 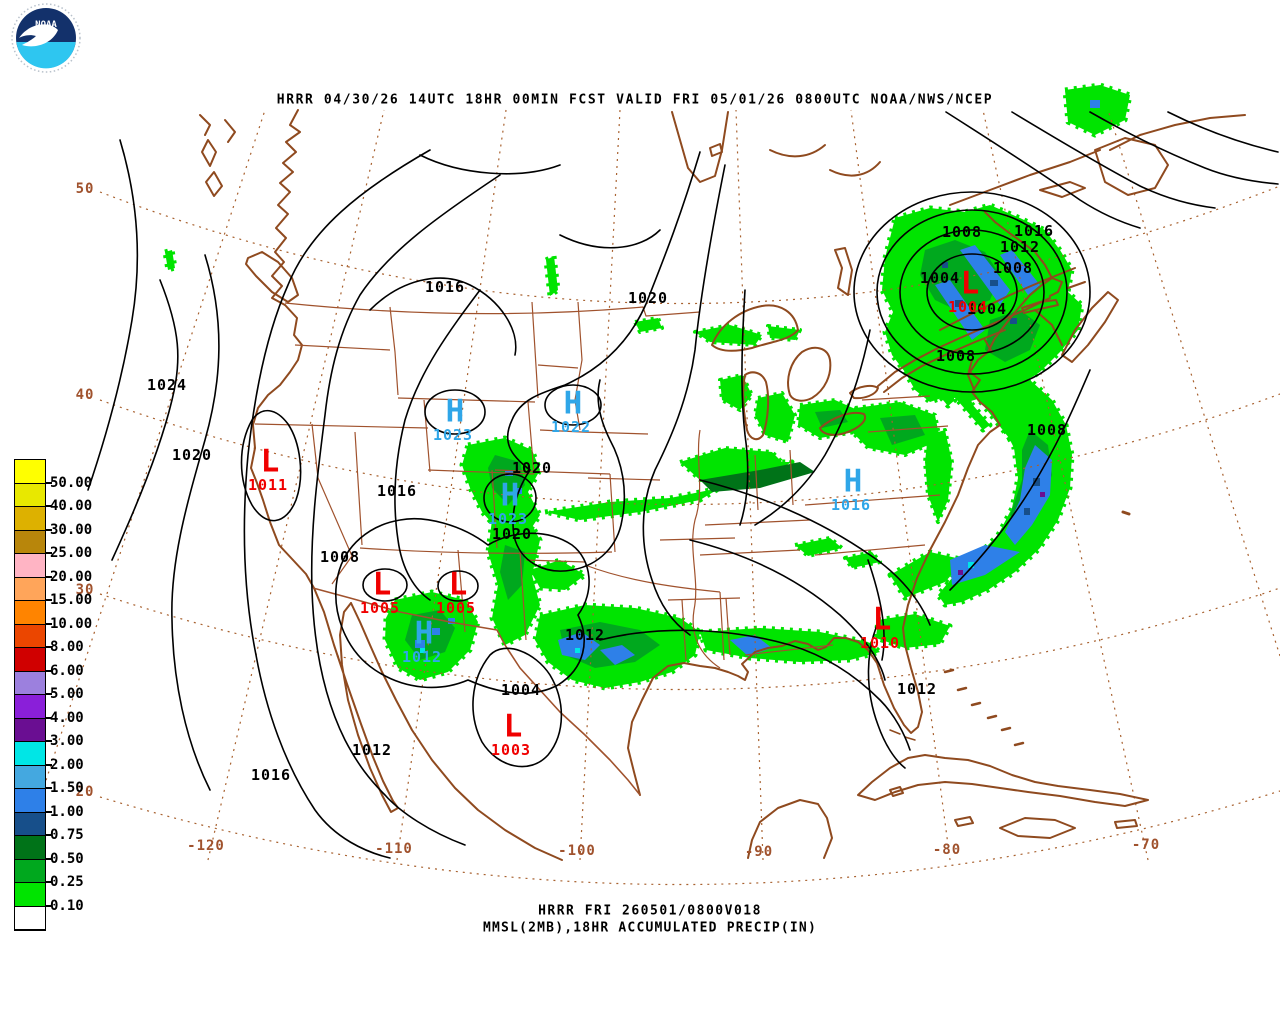 I want to click on footer-product-line: MMSL(2MB),18HR ACCUMULATED PRECIP(IN), so click(x=650, y=928).